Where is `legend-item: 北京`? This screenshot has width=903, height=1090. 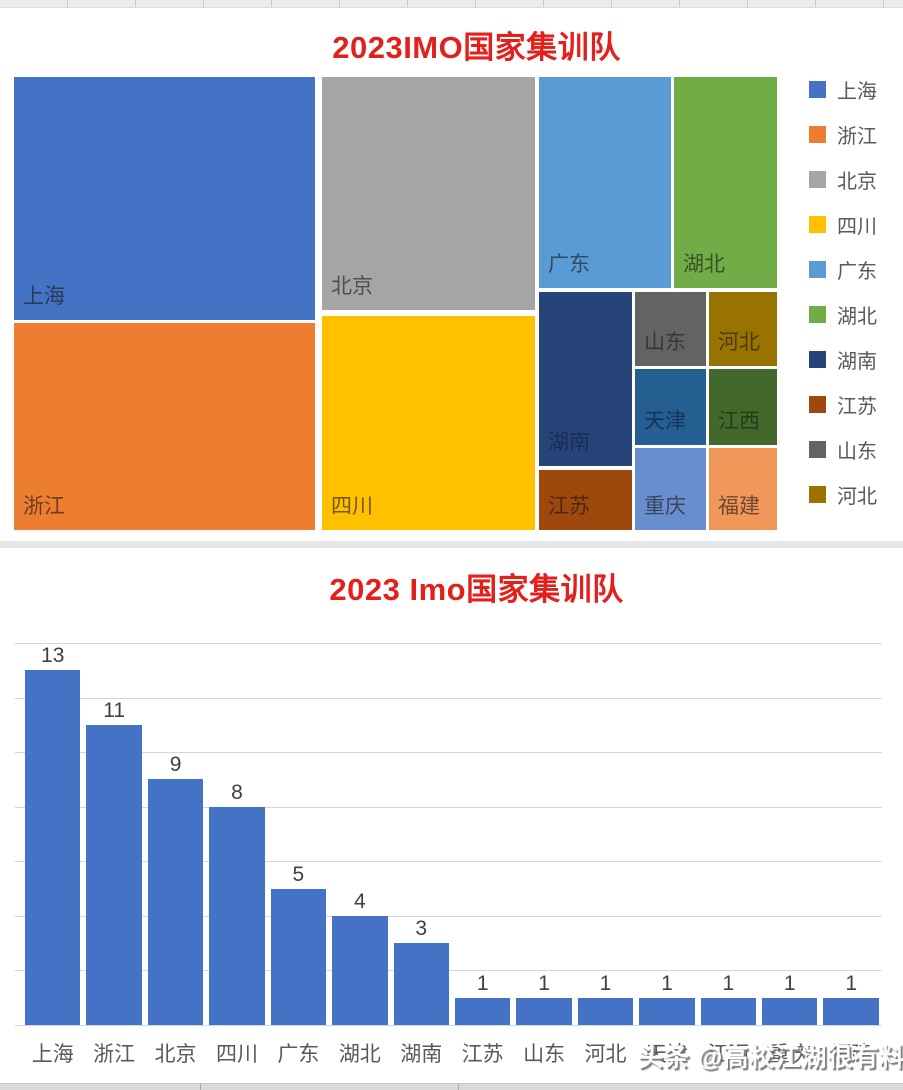
legend-item: 北京 is located at coordinates (843, 181).